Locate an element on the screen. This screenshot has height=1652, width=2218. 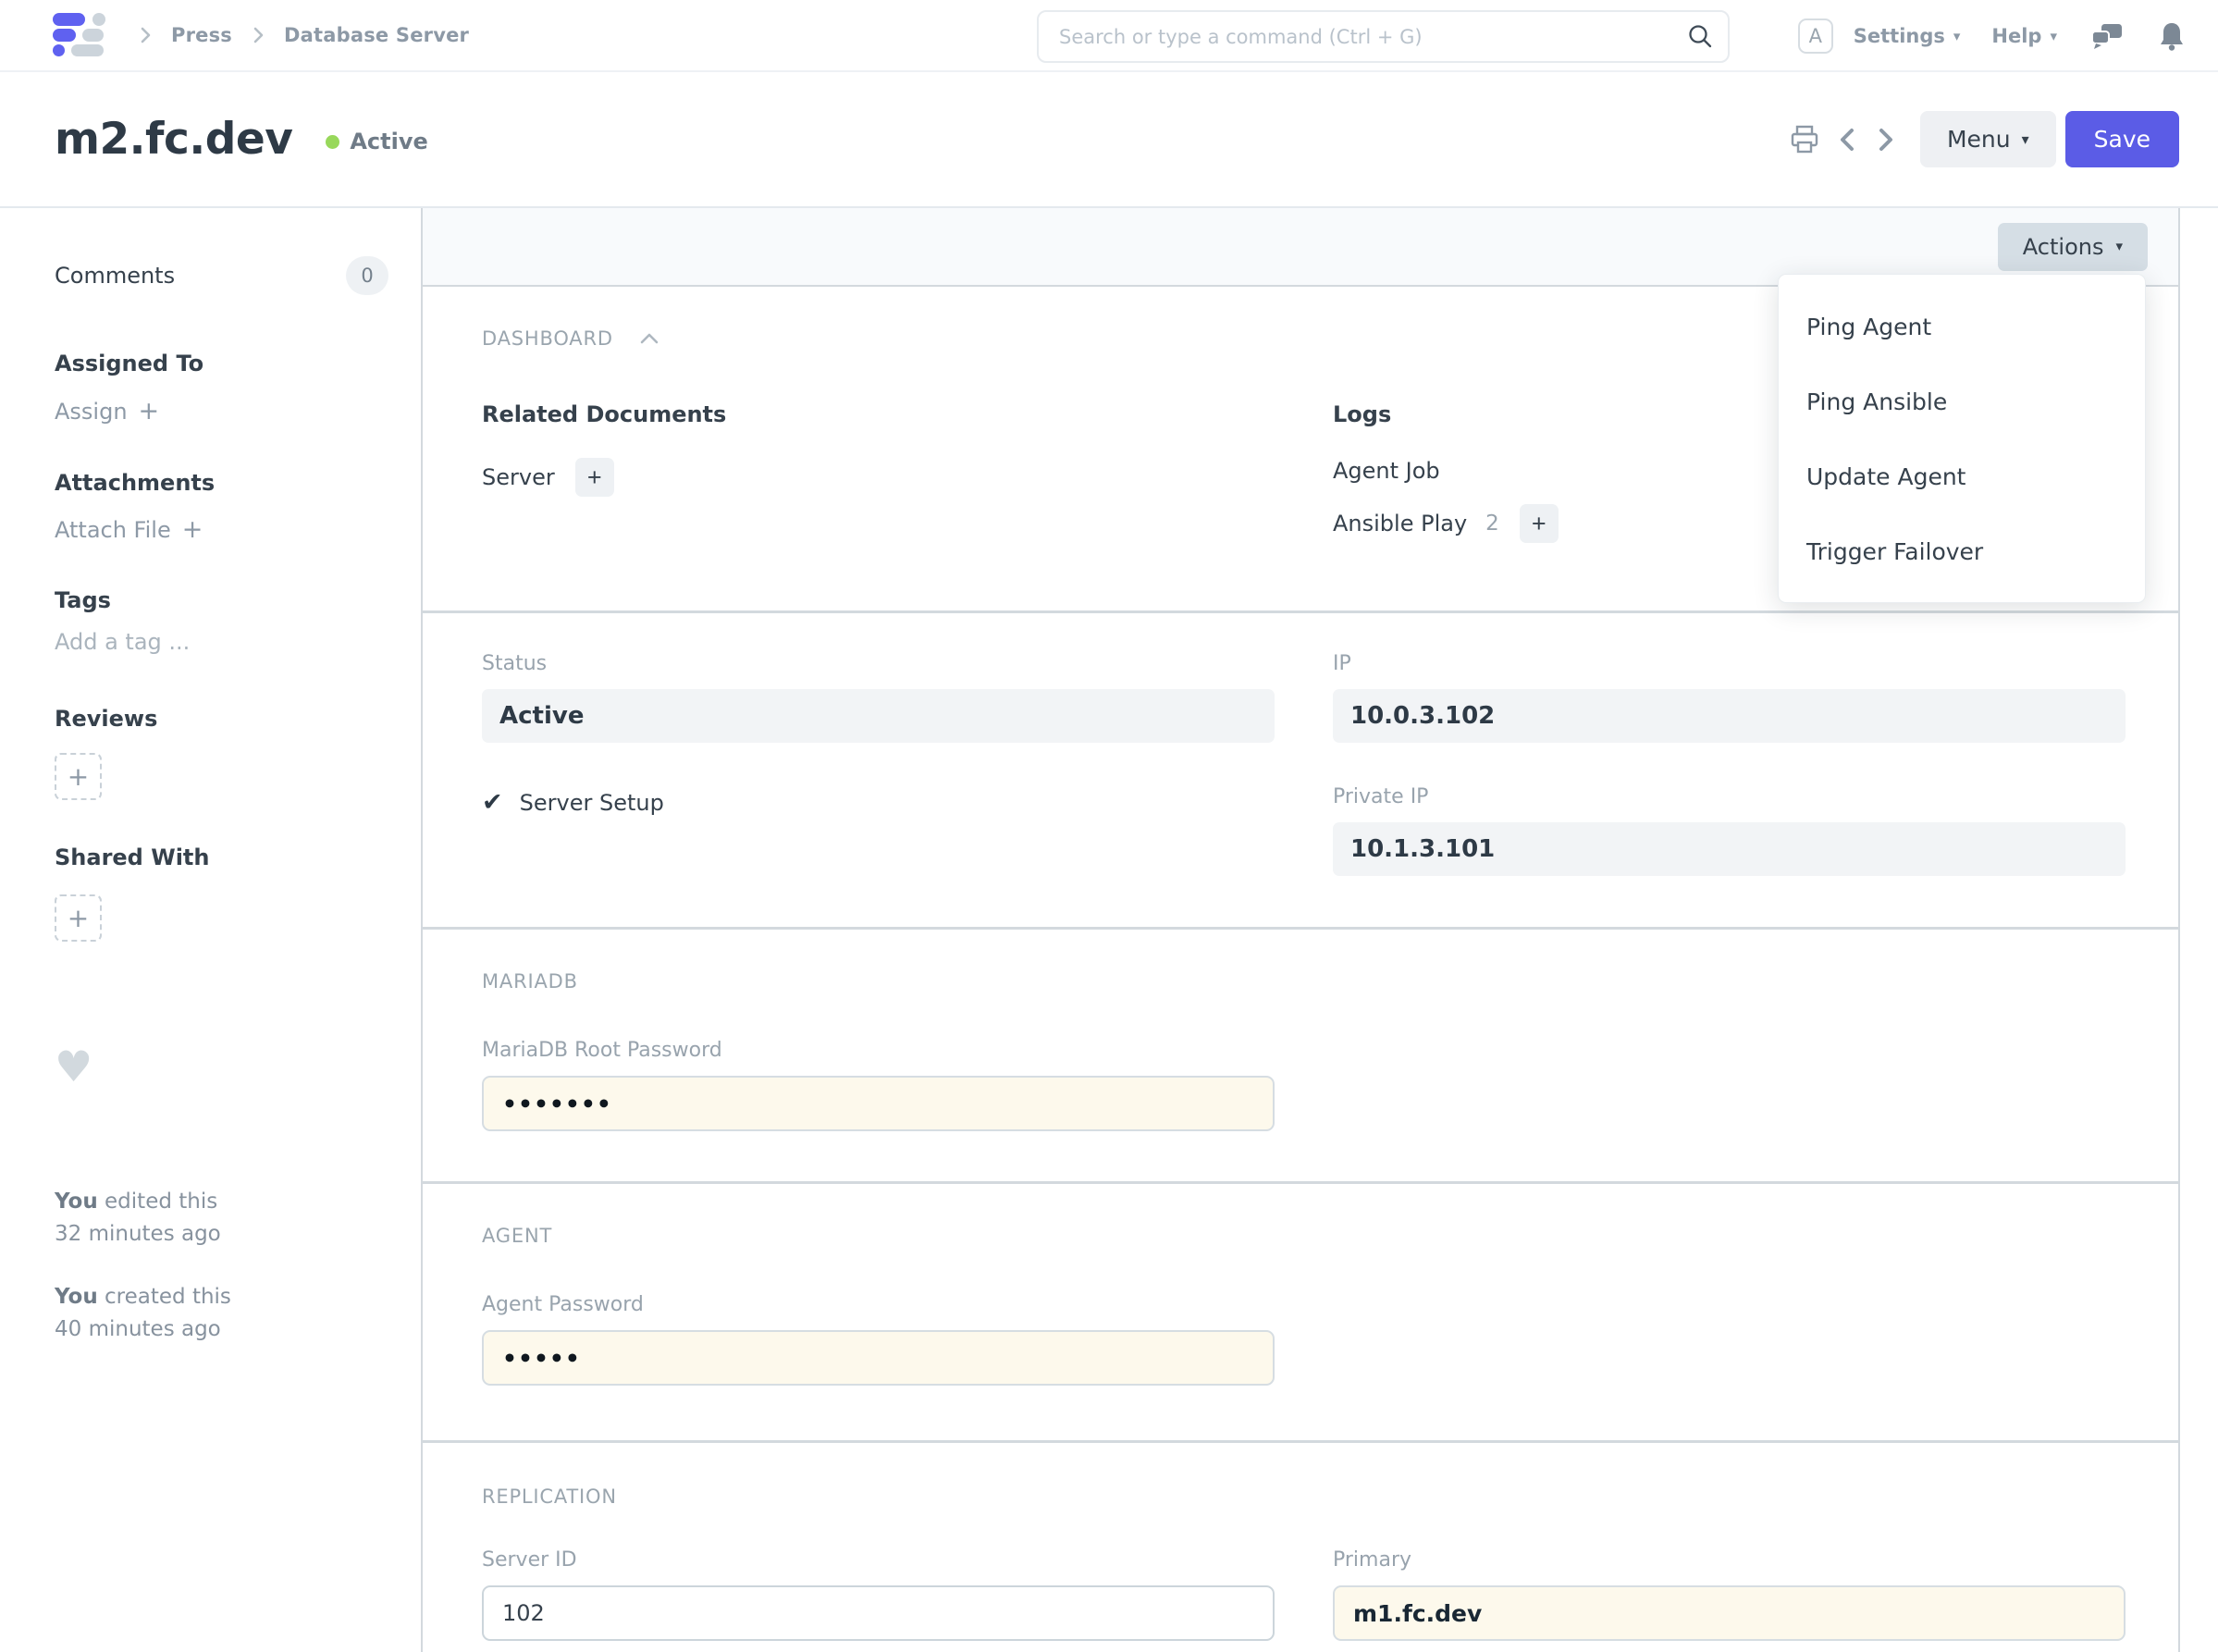
assigned-to-heading: Assigned To is located at coordinates (130, 363).